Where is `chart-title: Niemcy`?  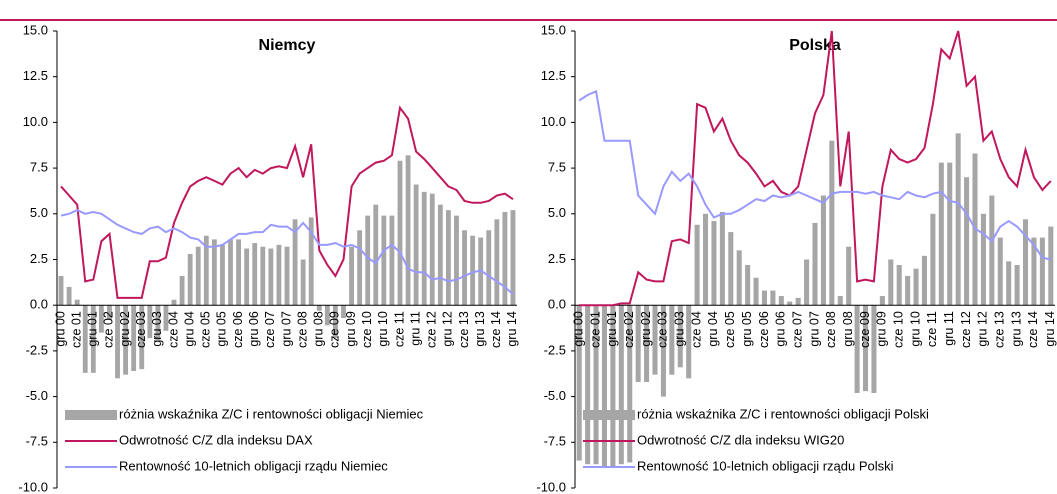
chart-title: Niemcy is located at coordinates (287, 45).